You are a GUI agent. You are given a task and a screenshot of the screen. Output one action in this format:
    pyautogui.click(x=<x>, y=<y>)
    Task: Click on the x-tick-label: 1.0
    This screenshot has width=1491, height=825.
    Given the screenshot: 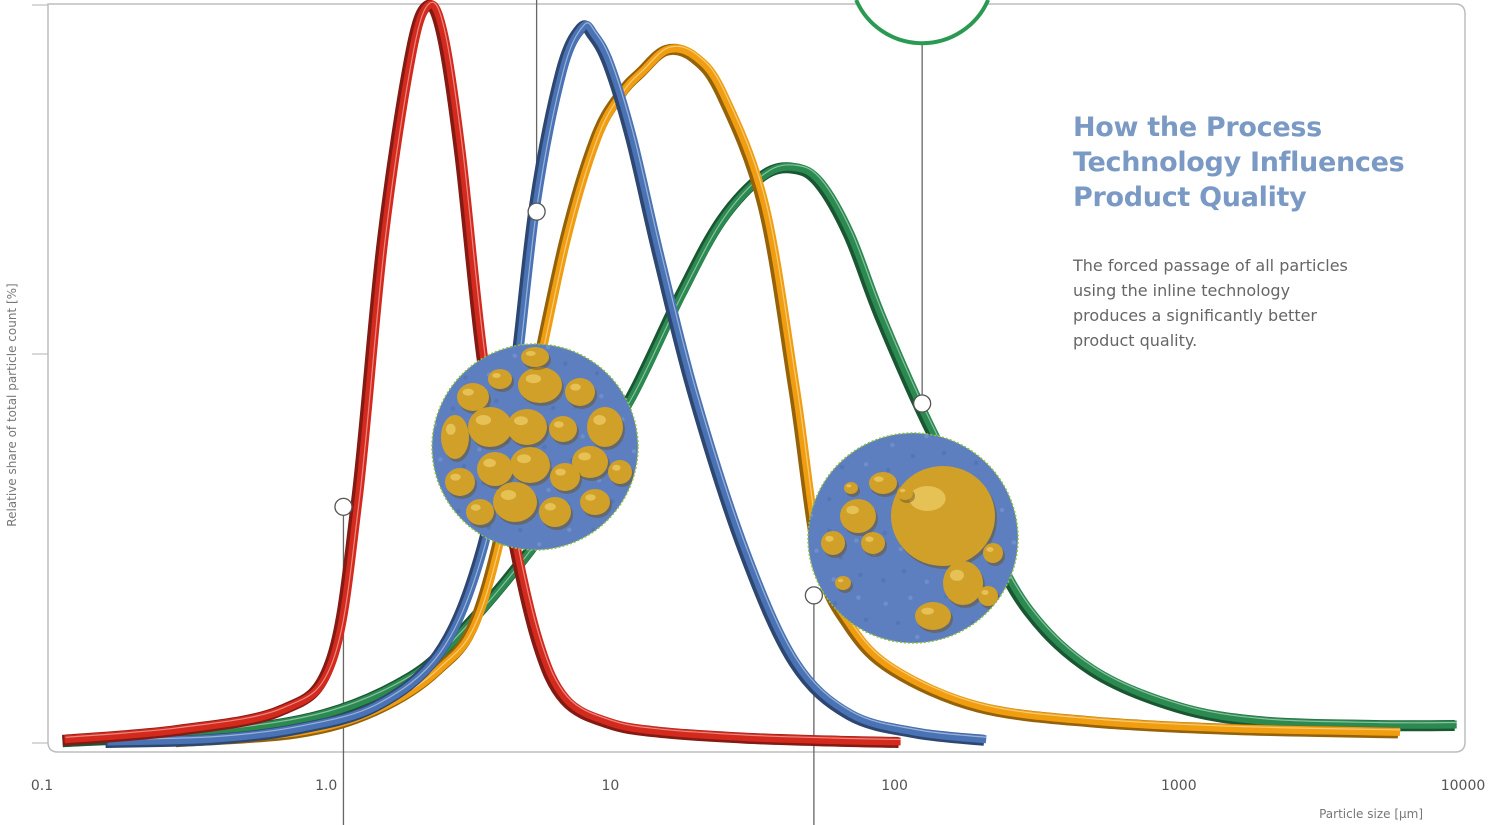 What is the action you would take?
    pyautogui.click(x=326, y=786)
    